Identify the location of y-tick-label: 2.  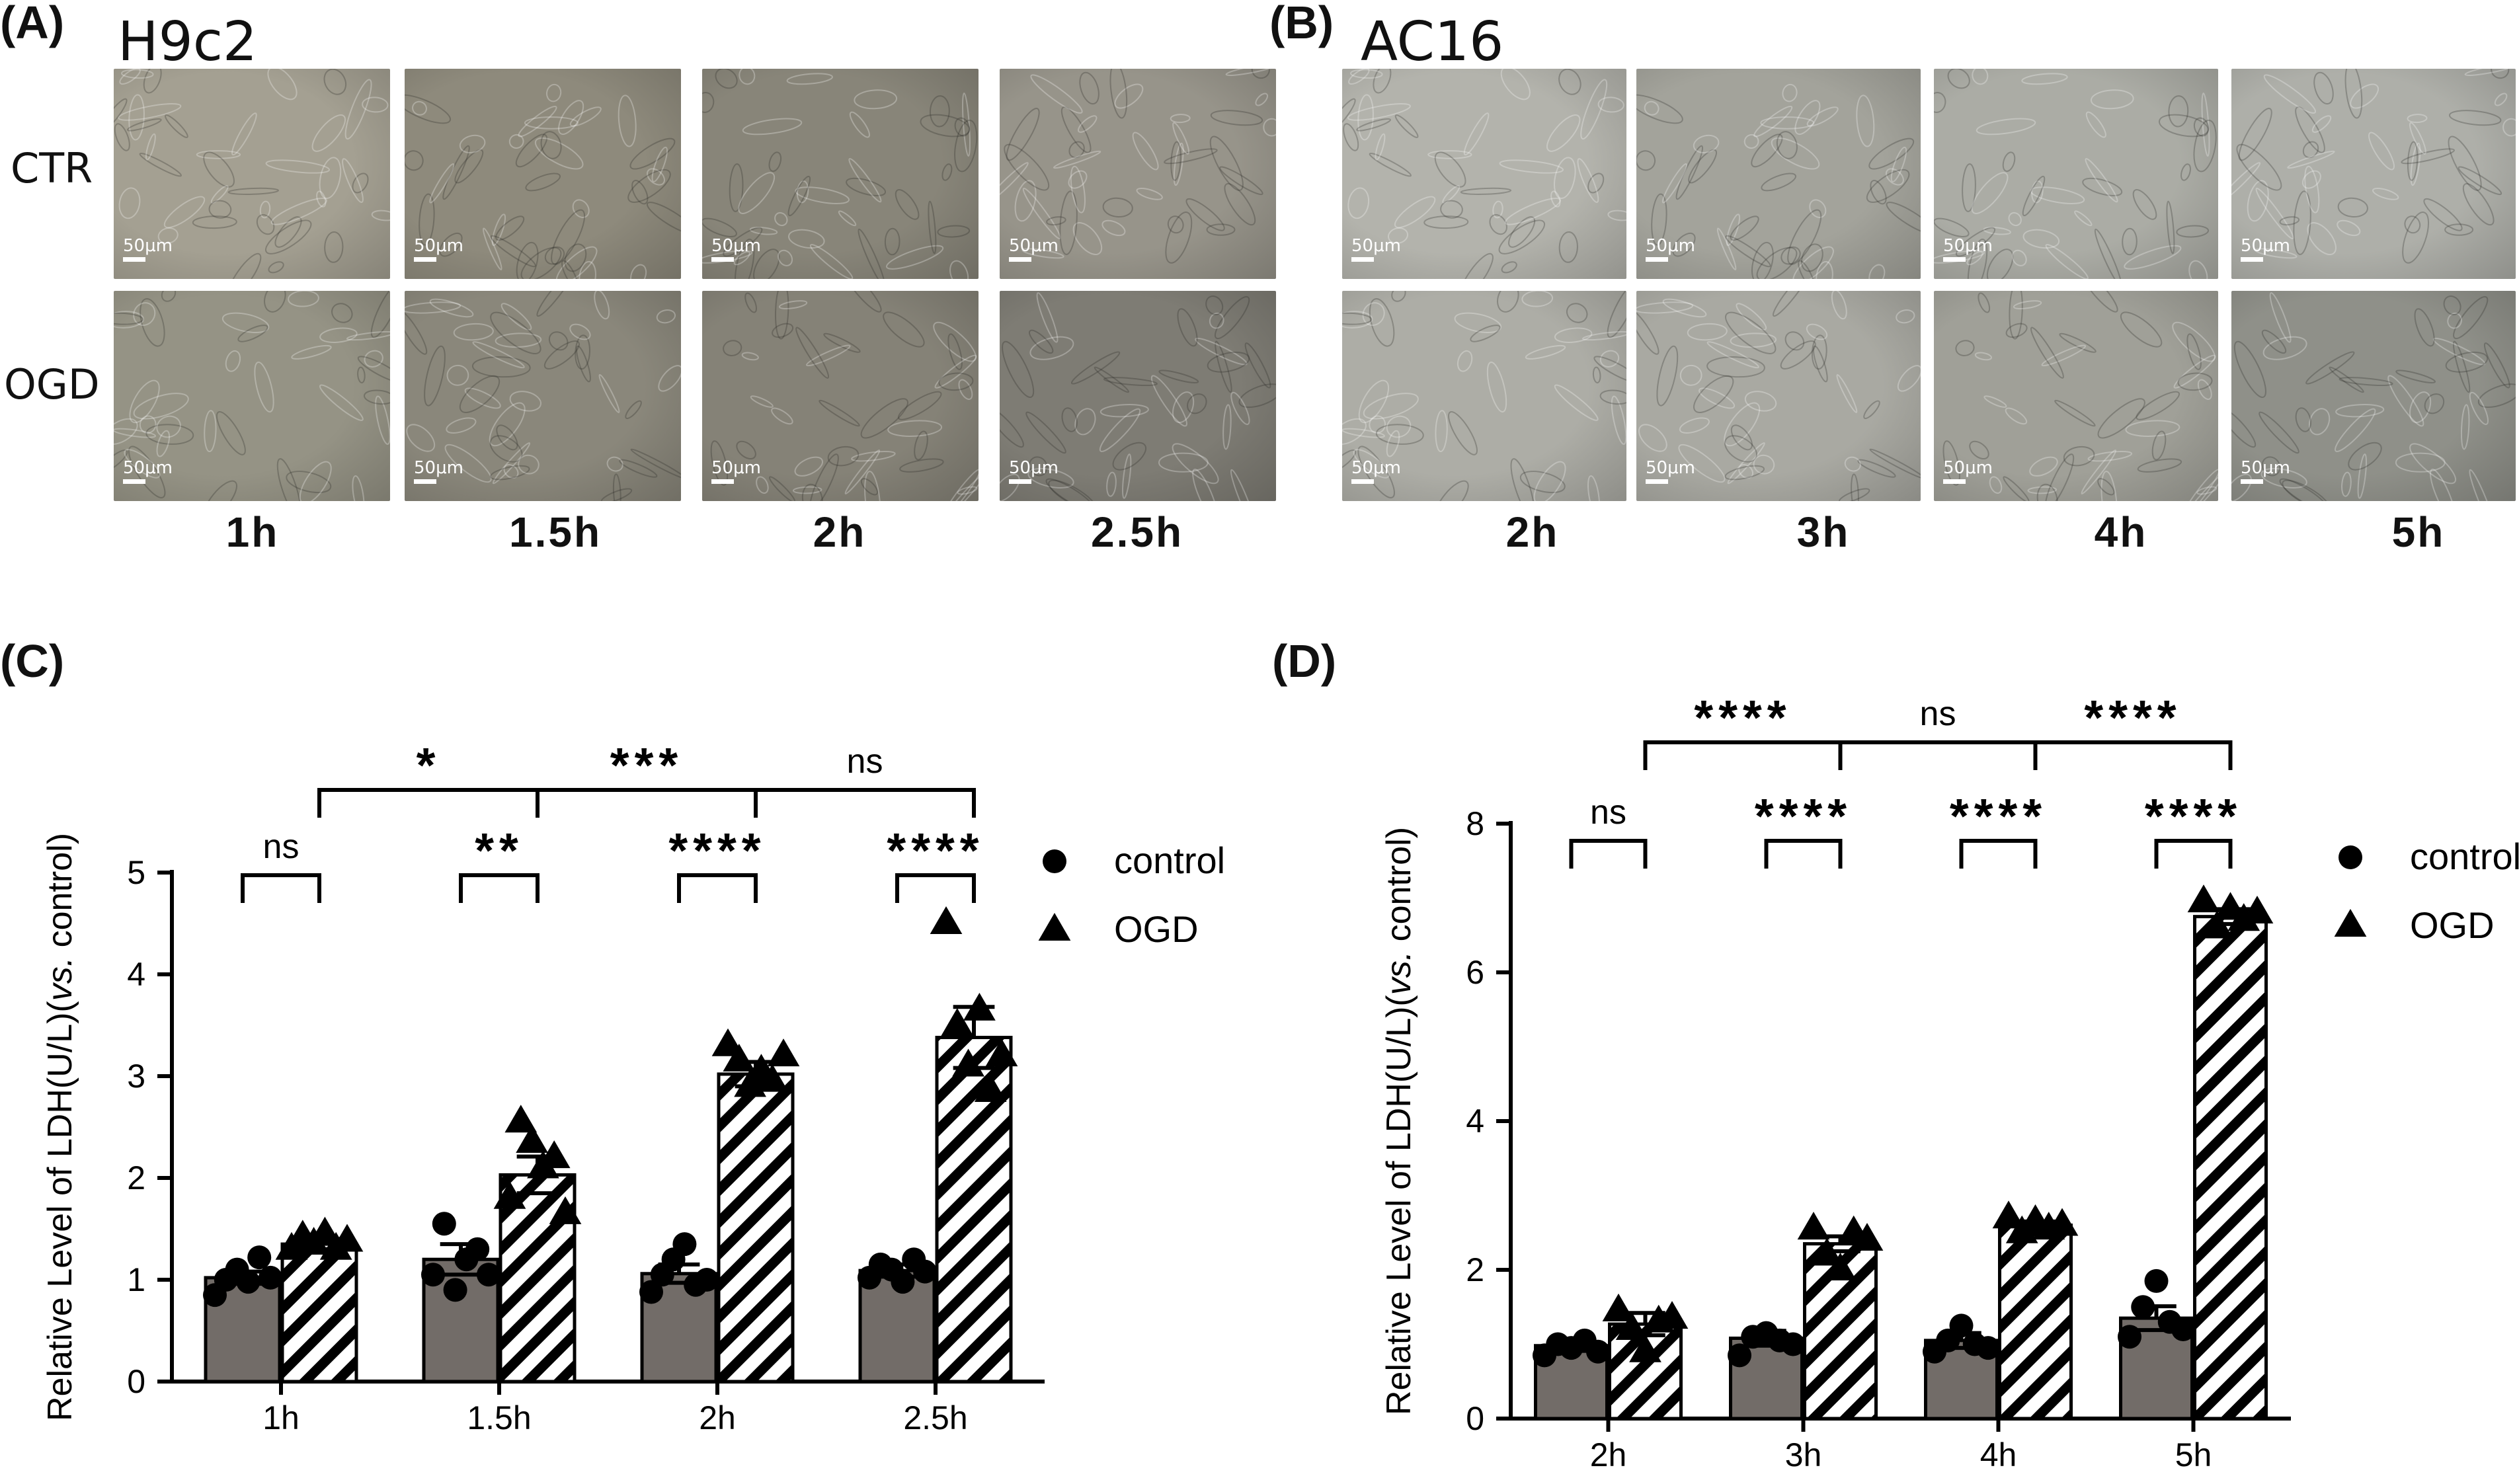
(1475, 1269).